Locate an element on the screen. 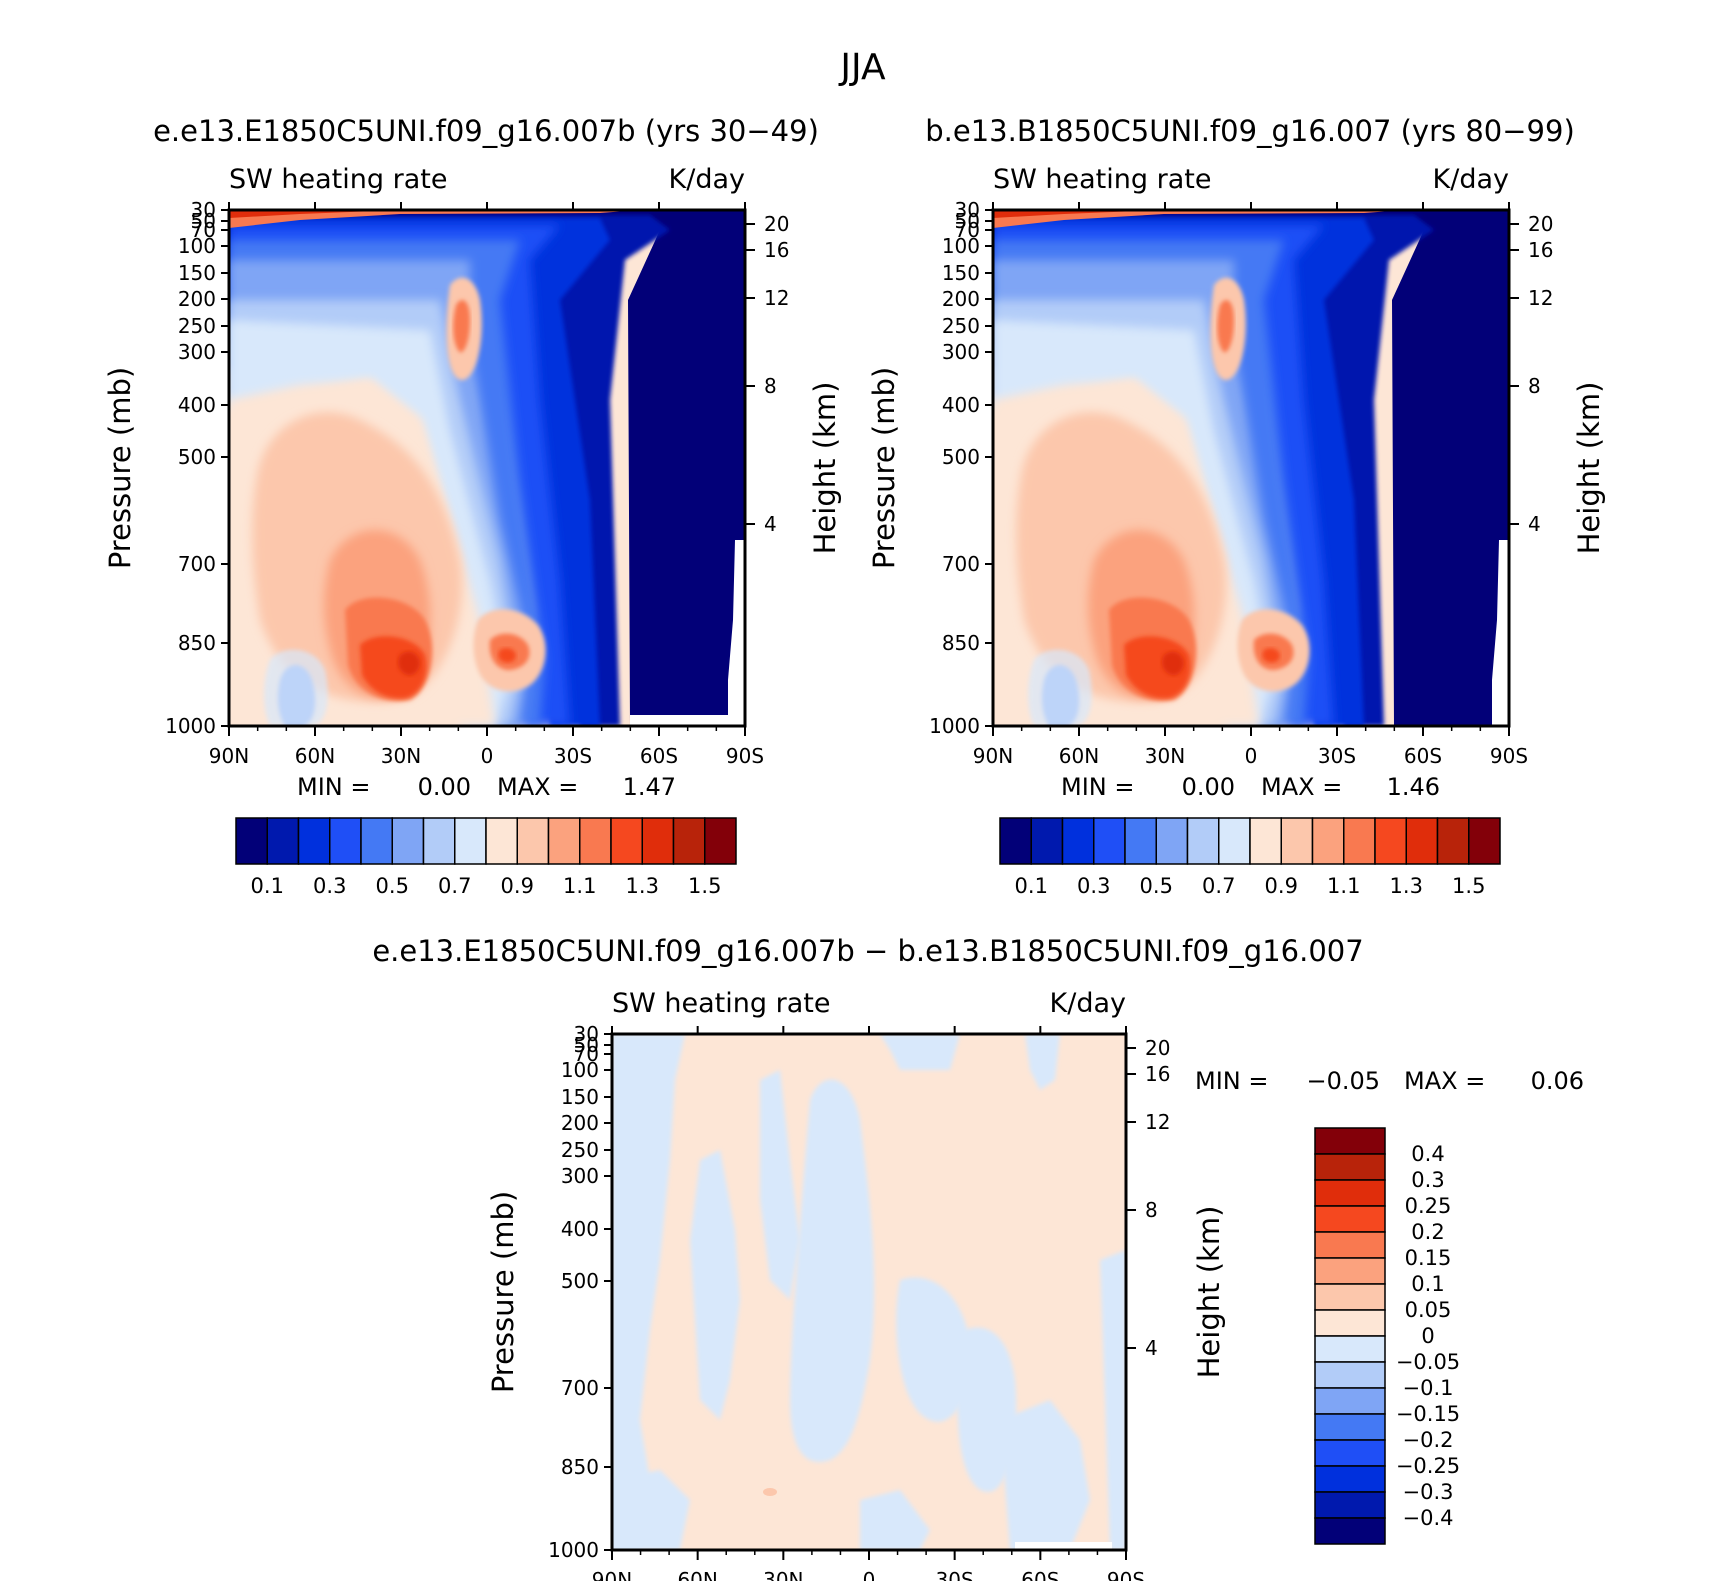 Image resolution: width=1710 pixels, height=1581 pixels. pressure-tick-label: 850 is located at coordinates (580, 1467).